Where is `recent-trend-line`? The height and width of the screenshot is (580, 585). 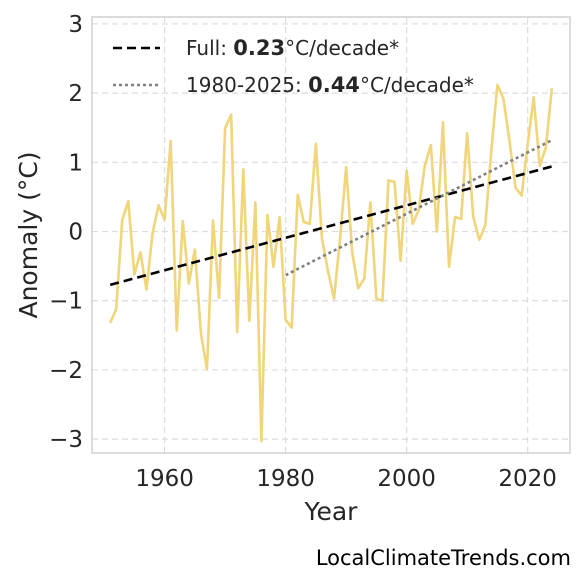
recent-trend-line is located at coordinates (419, 208).